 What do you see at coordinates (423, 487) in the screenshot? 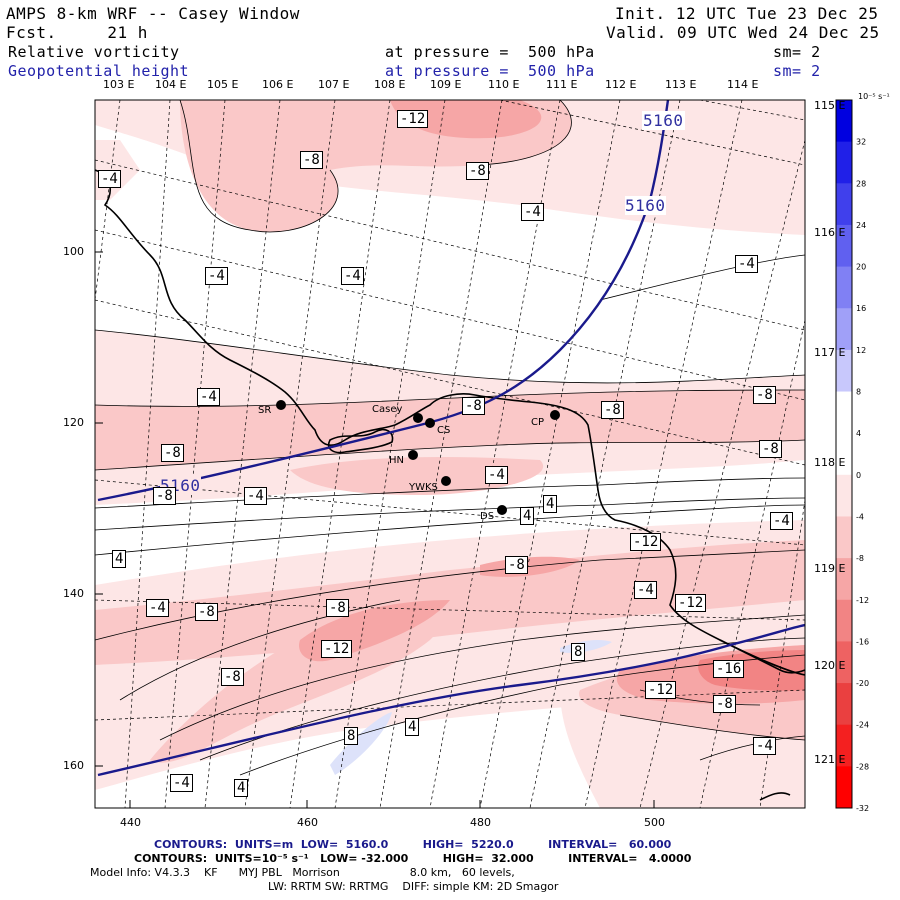
I see `station-label: YWKS` at bounding box center [423, 487].